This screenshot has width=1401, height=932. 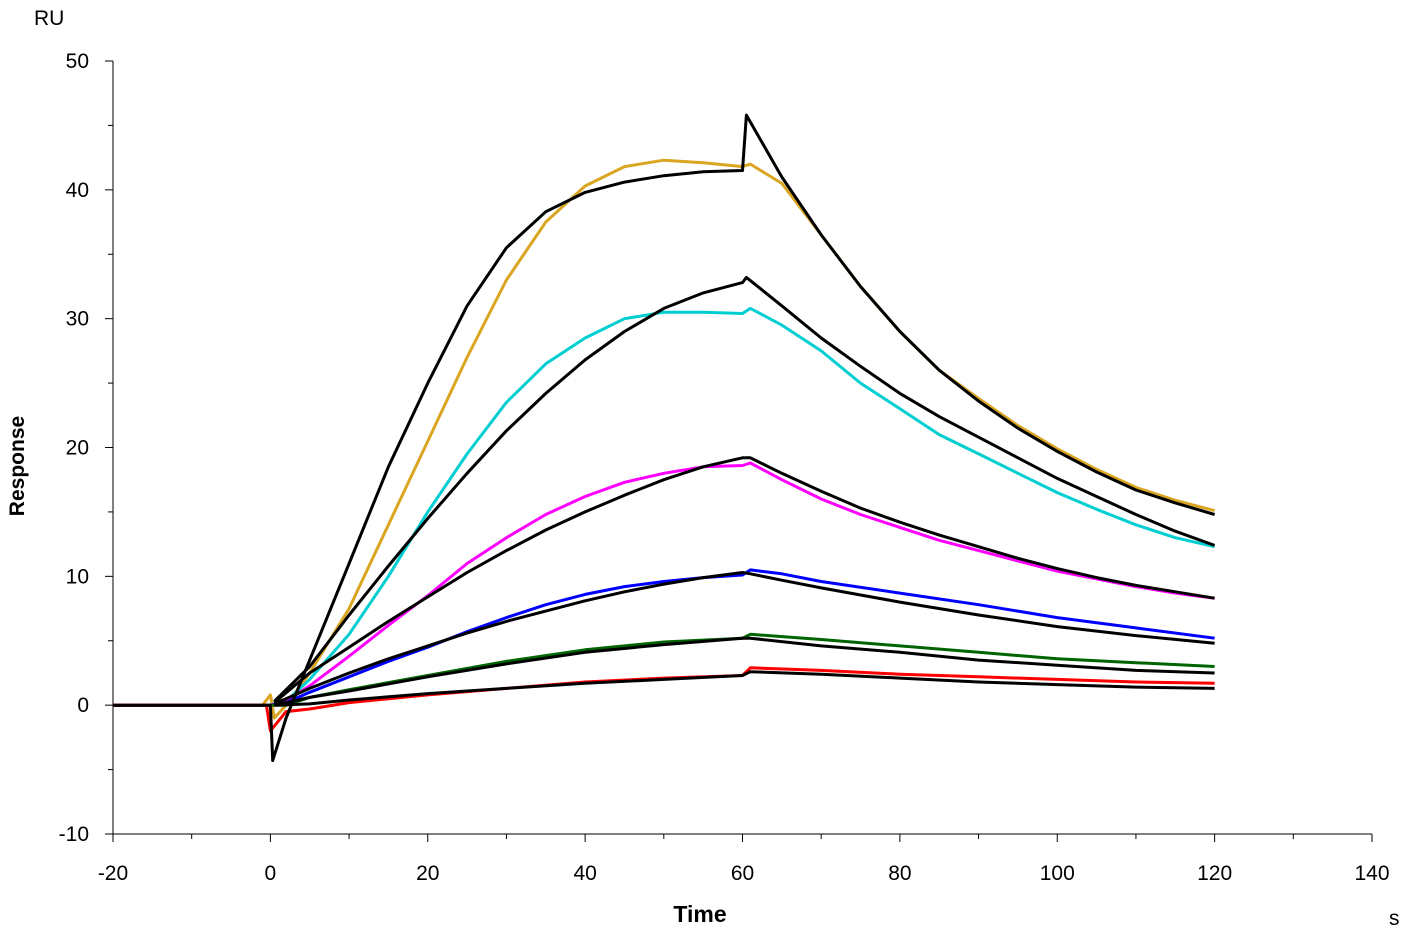 What do you see at coordinates (1214, 873) in the screenshot?
I see `x-tick-label: 120` at bounding box center [1214, 873].